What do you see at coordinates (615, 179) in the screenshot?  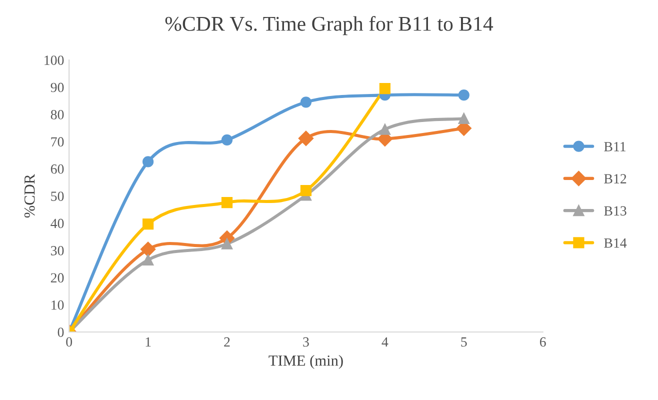 I see `legend-label: B12` at bounding box center [615, 179].